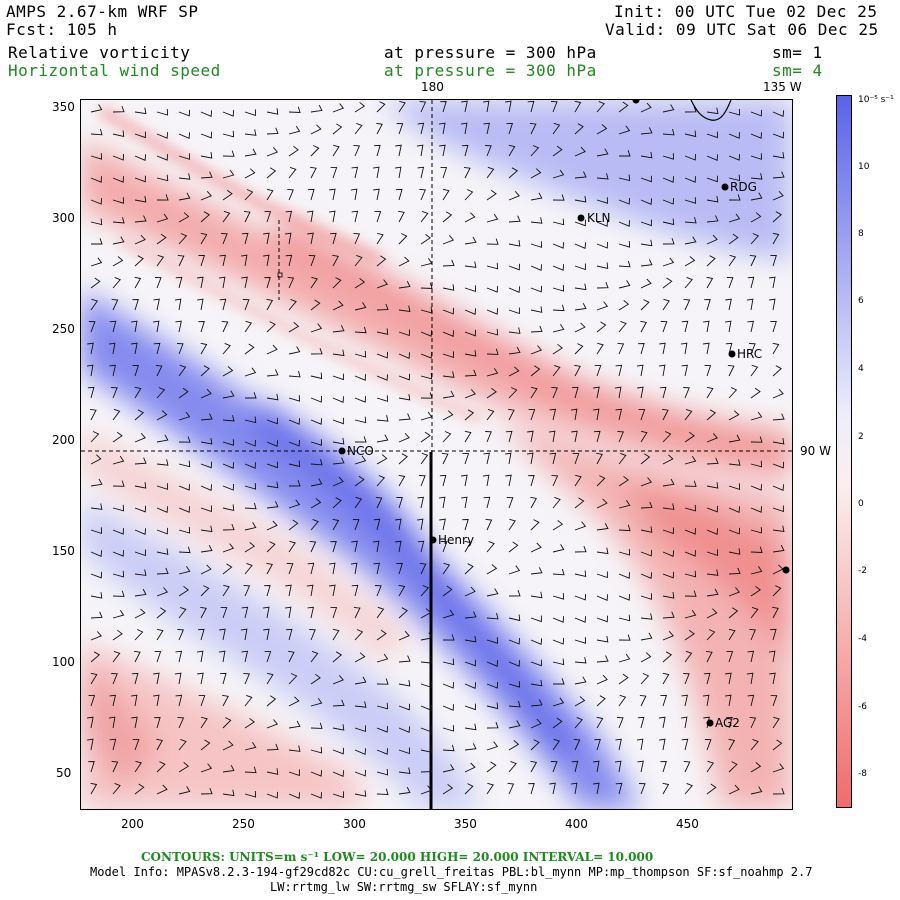 The width and height of the screenshot is (900, 900). I want to click on field1-level: at pressure = 300 hPa, so click(490, 52).